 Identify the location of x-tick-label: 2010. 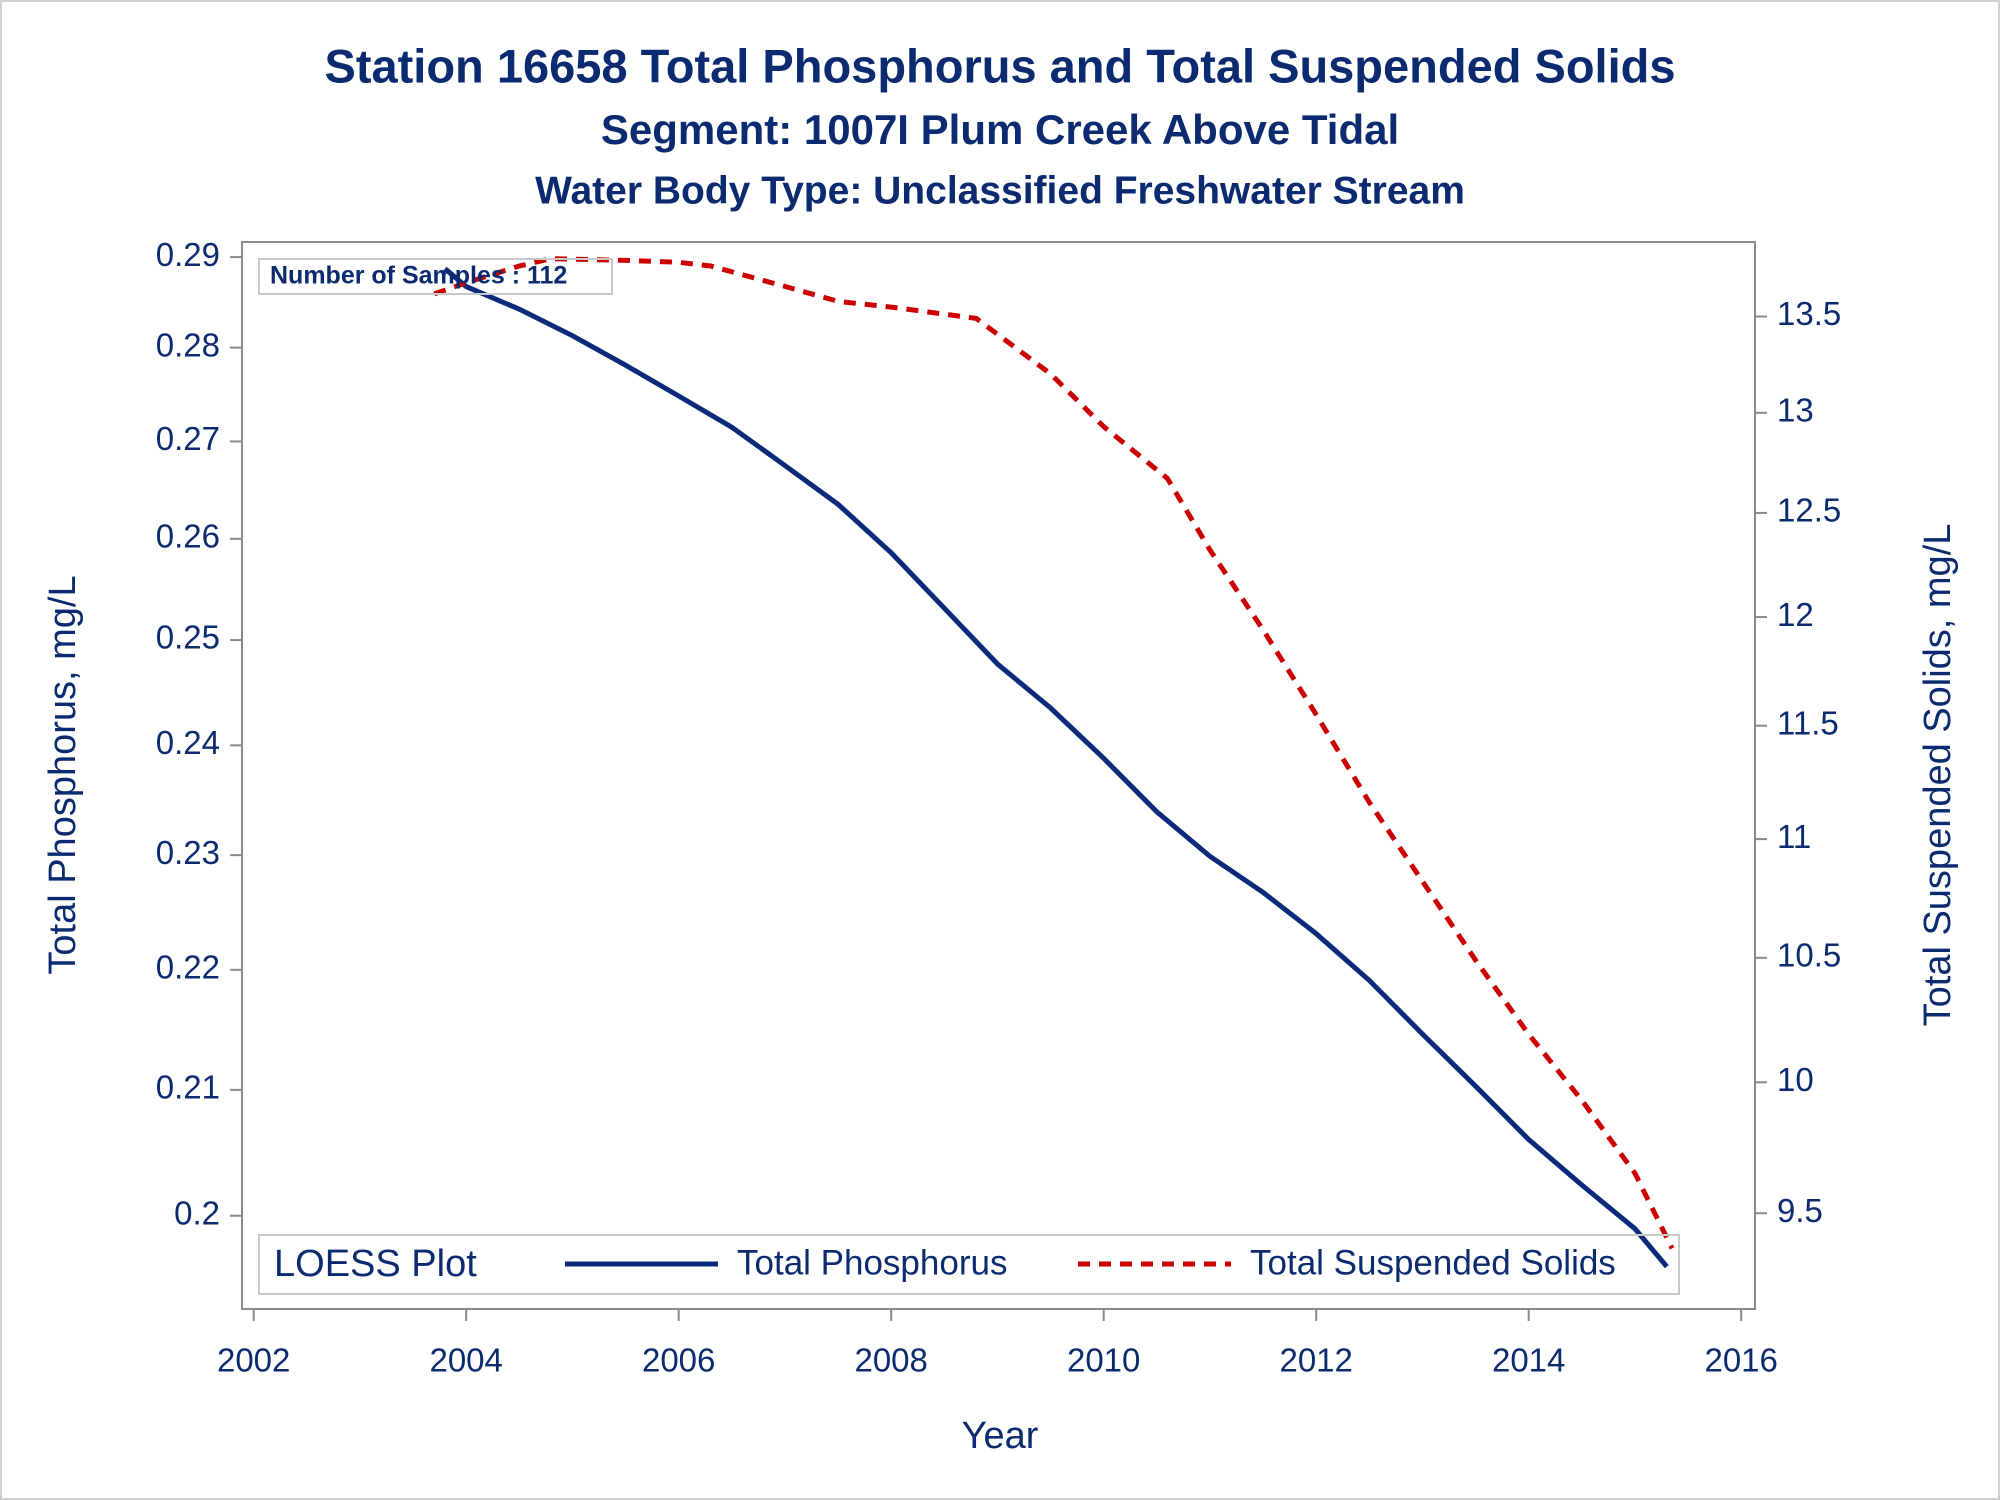
(1103, 1360).